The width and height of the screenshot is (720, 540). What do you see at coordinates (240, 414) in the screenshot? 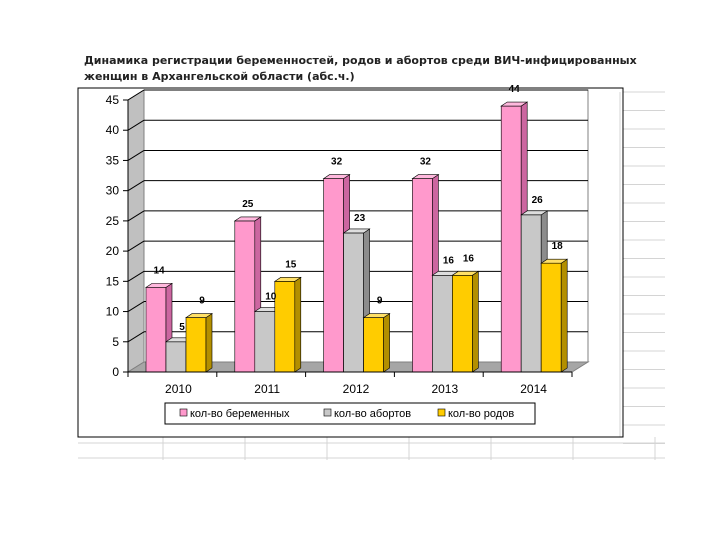
I see `legend-label: кол-во беременных` at bounding box center [240, 414].